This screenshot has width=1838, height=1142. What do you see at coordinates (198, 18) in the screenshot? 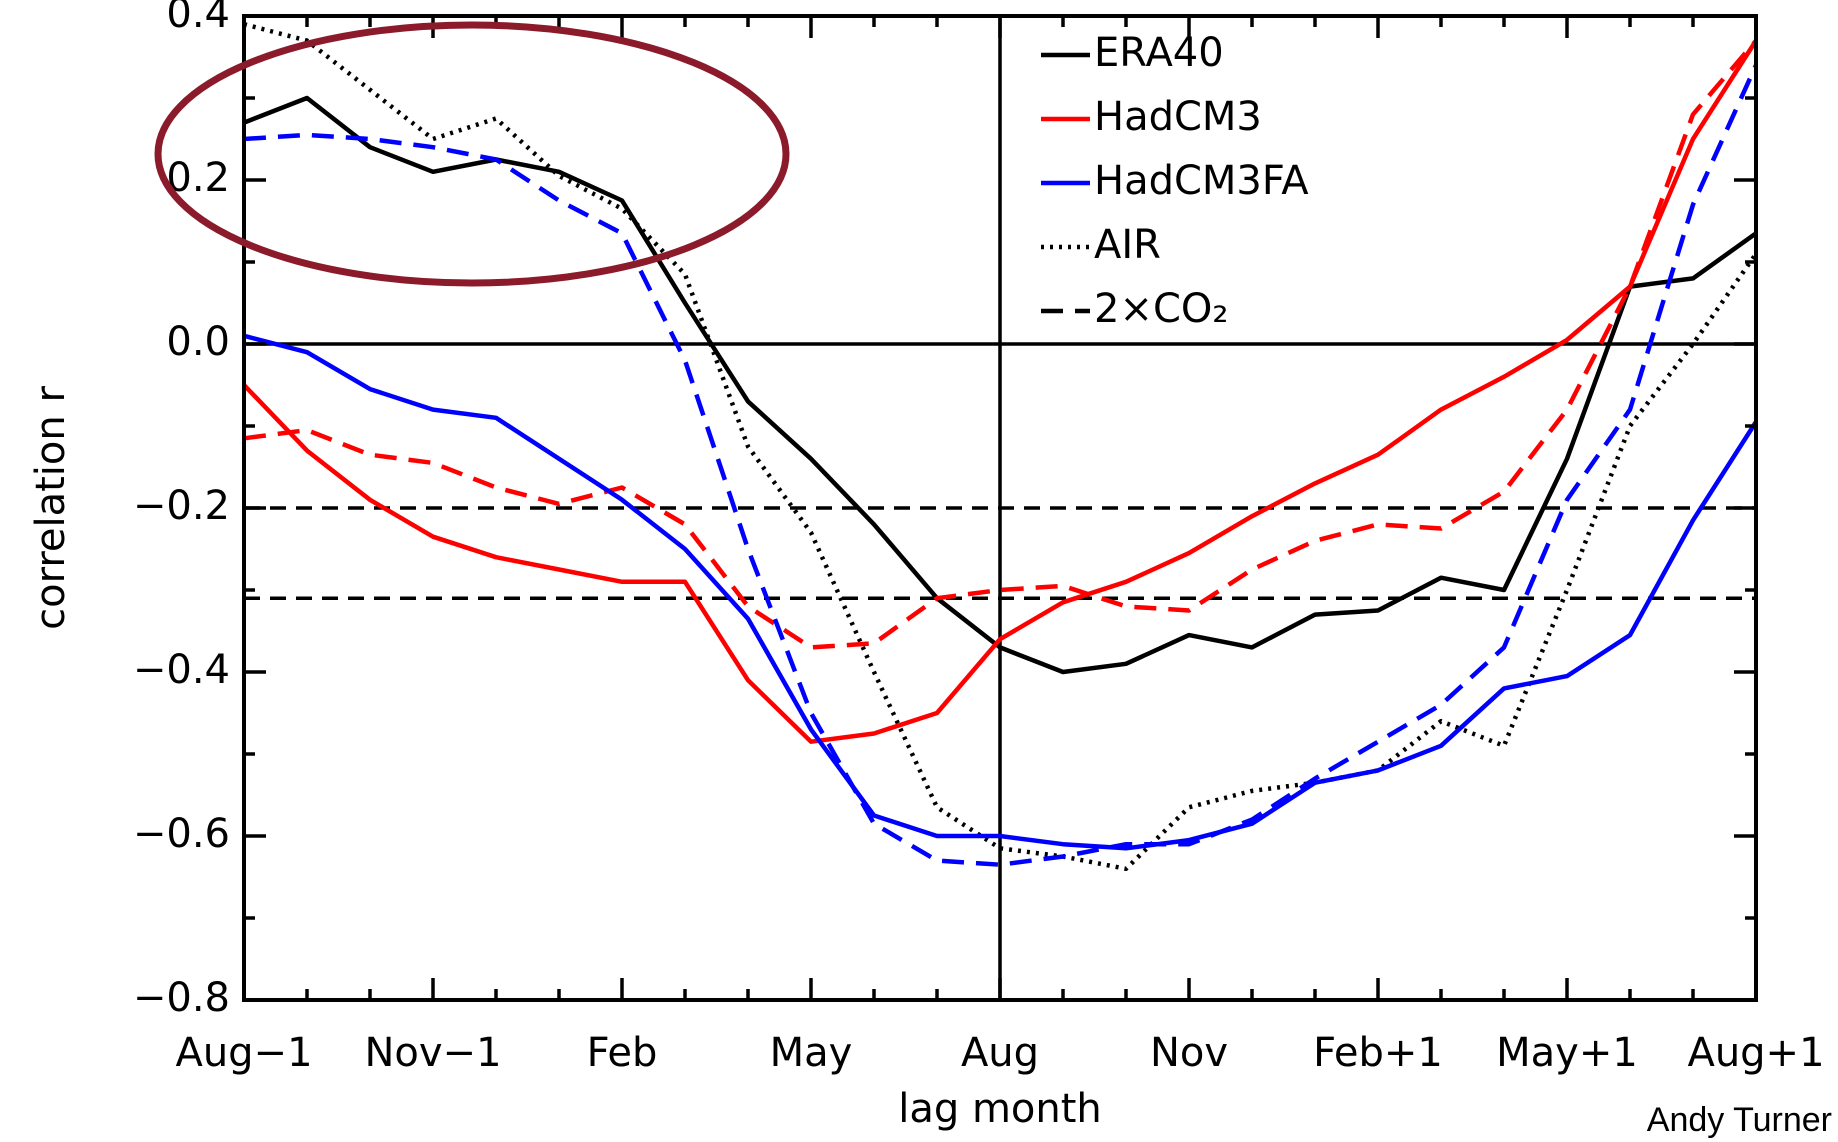
I see `y-tick-label: 0.4` at bounding box center [198, 18].